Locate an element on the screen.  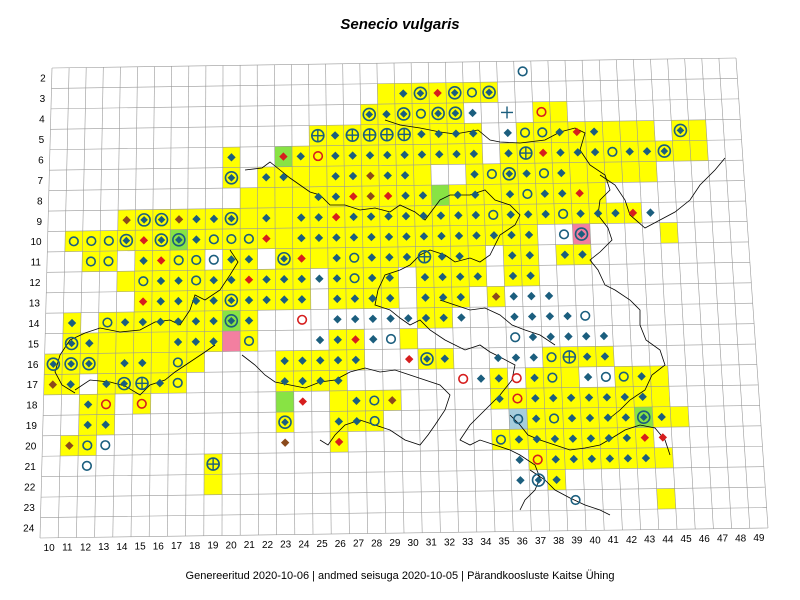
x-axis-label: 48 is located at coordinates (741, 538).